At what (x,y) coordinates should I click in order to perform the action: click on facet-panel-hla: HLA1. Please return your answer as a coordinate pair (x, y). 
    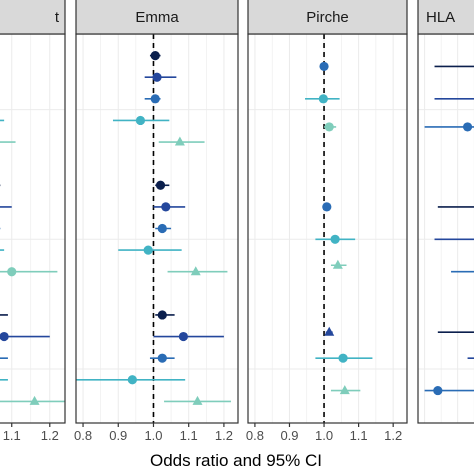
    Looking at the image, I should click on (445, 212).